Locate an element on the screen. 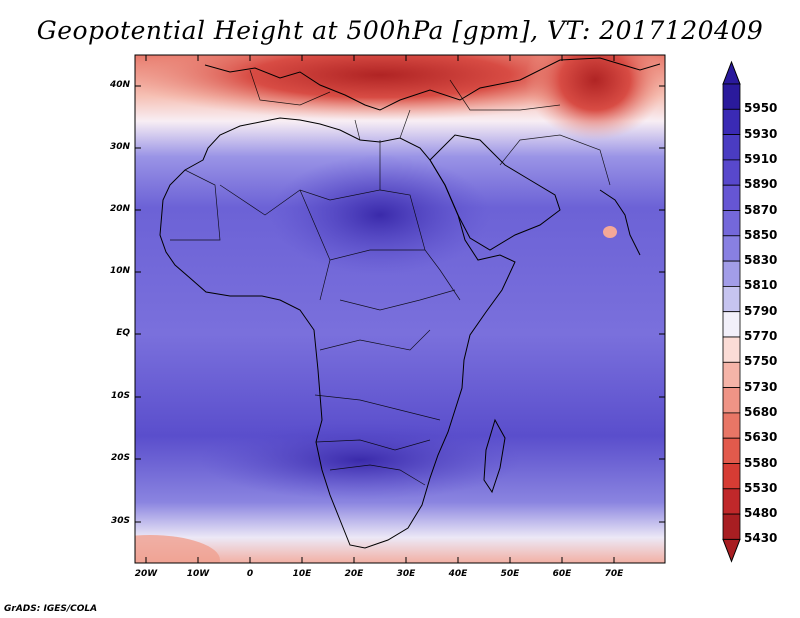 Image resolution: width=800 pixels, height=618 pixels. colorbar-label: 5750 is located at coordinates (761, 361).